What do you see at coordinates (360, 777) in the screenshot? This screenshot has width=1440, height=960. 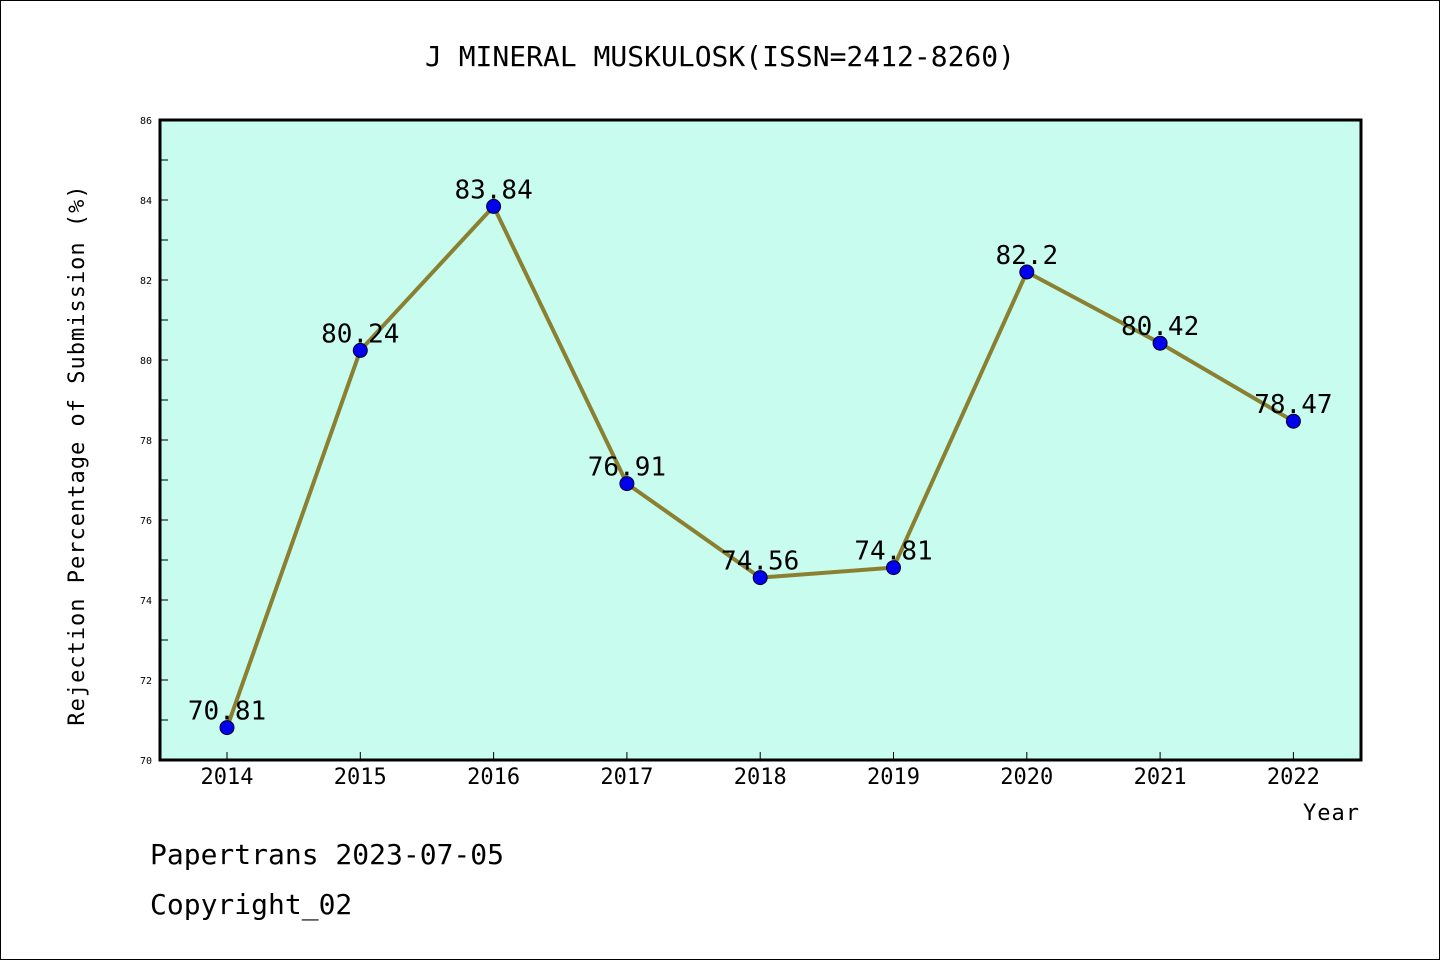 I see `x-tick-label: 2015` at bounding box center [360, 777].